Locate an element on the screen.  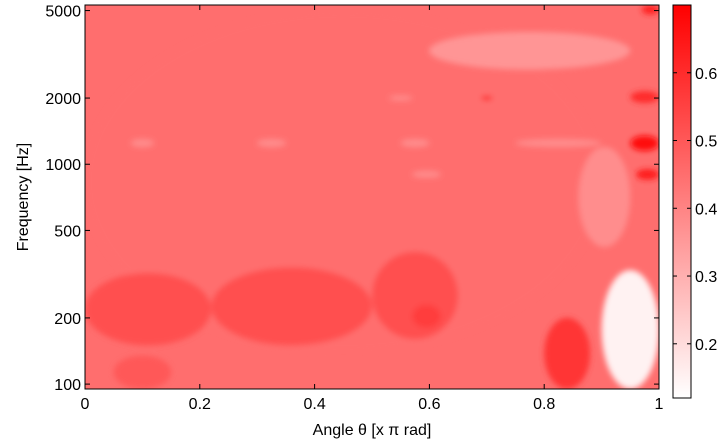
x-tick-label: 0.6 is located at coordinates (429, 404).